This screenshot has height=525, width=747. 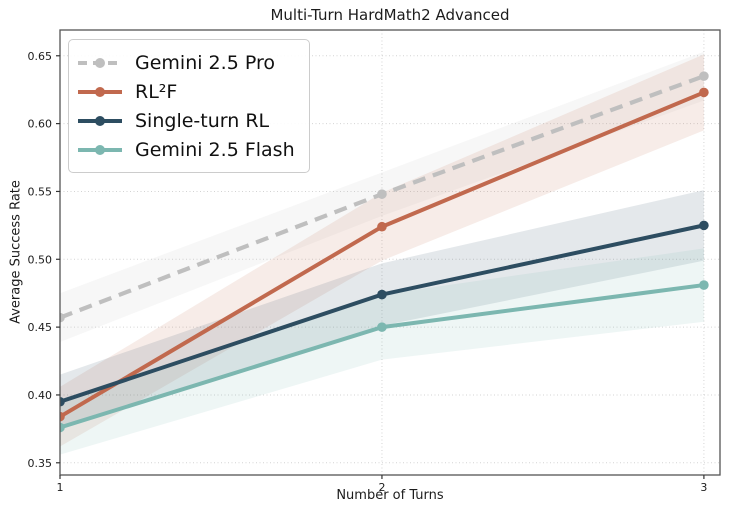 I want to click on y-tick-label: 0.60, so click(x=40, y=124).